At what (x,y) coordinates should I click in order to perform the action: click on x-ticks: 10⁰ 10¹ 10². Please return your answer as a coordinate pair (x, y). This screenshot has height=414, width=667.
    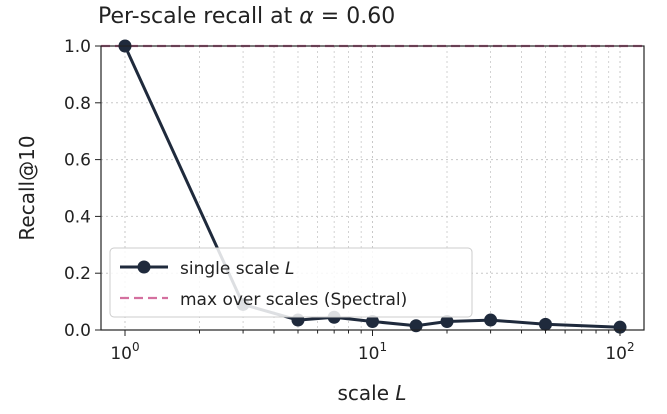
    Looking at the image, I should click on (372, 347).